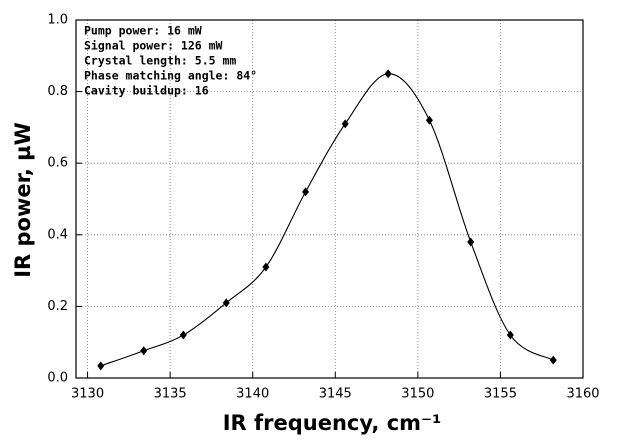  Describe the element at coordinates (153, 46) in the screenshot. I see `annotation: Signal power: 126 mW` at that location.